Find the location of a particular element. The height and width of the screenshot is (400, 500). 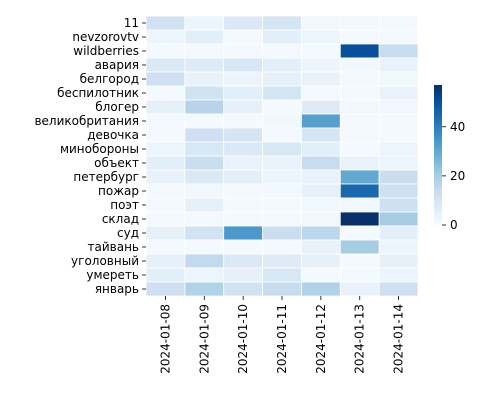

y-tick-label: склад is located at coordinates (120, 219).